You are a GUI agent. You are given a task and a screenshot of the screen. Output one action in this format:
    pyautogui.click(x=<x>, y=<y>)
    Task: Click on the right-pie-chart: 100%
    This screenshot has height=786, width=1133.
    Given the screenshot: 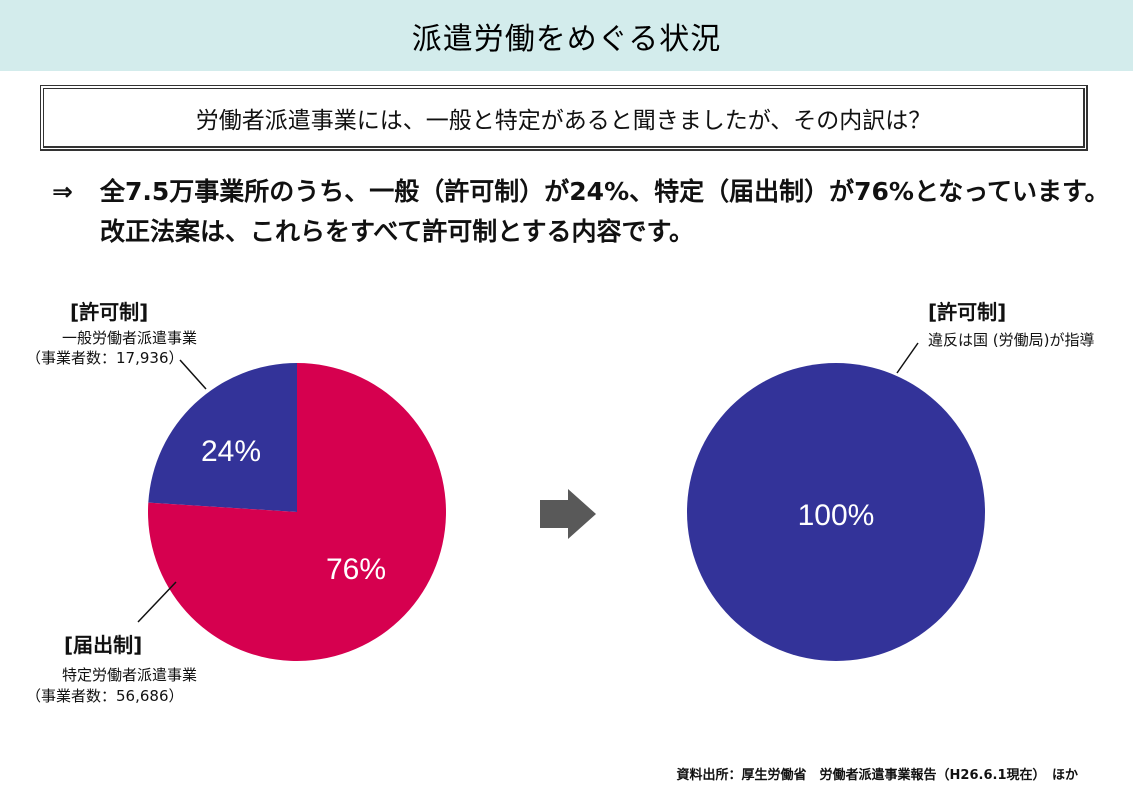 What is the action you would take?
    pyautogui.click(x=836, y=512)
    